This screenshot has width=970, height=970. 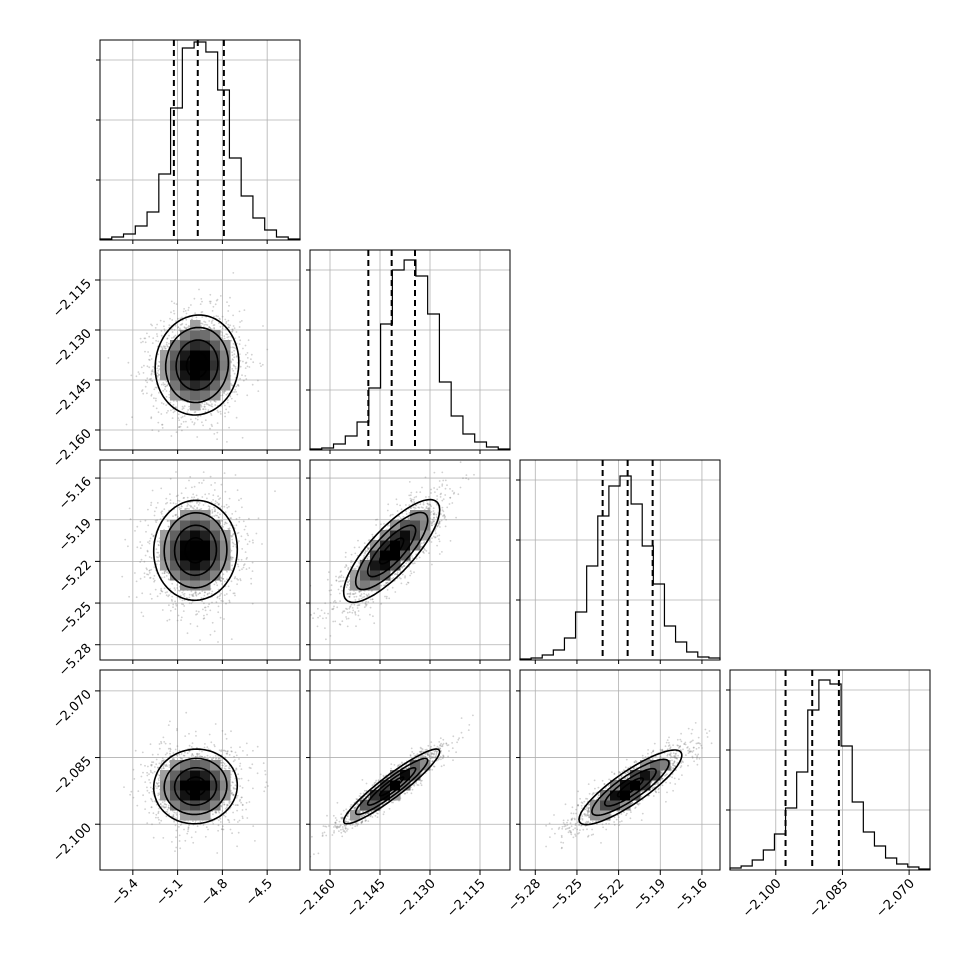 I want to click on y-tick-label: −5.22, so click(x=75, y=577).